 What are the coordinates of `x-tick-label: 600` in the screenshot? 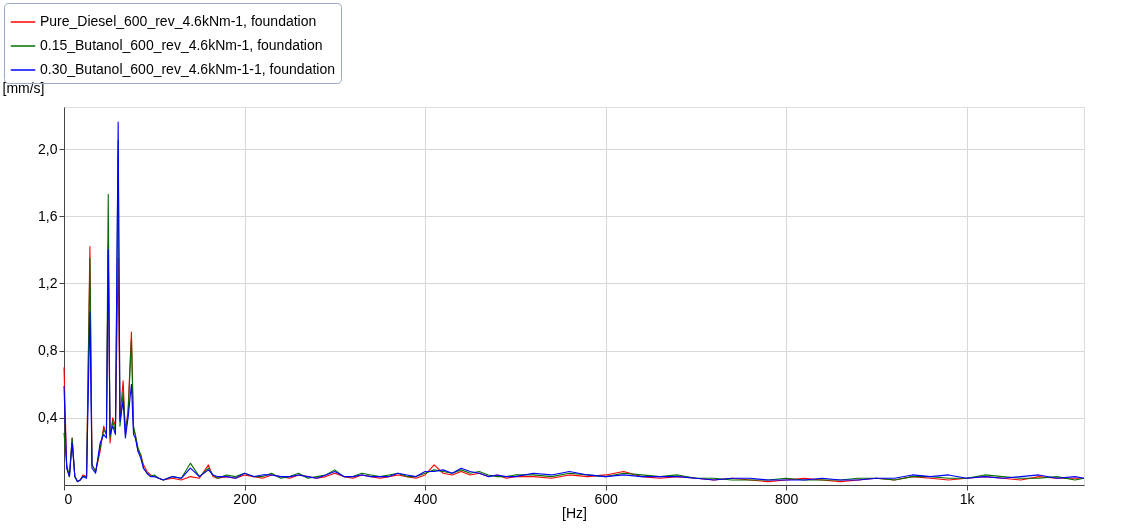 It's located at (606, 498).